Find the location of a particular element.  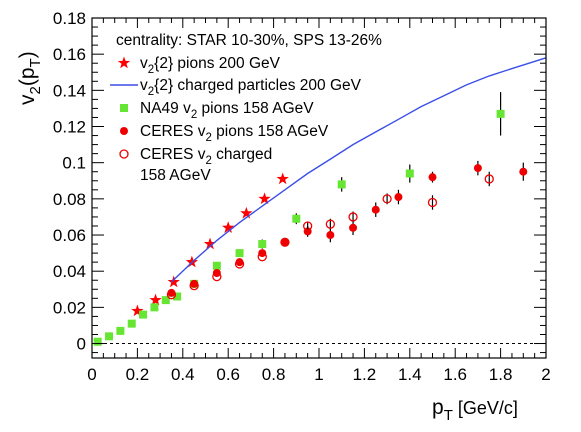

y-tick-label-1: 0.02 is located at coordinates (69, 307).